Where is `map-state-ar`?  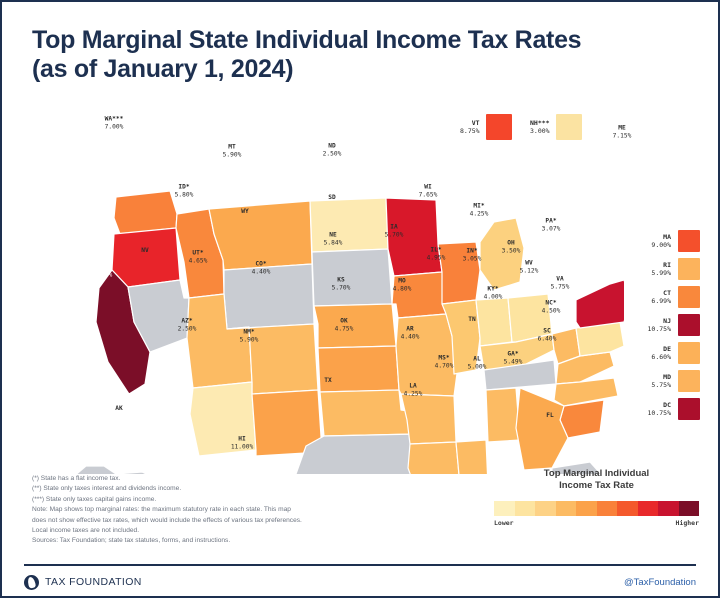 map-state-ar is located at coordinates (428, 419).